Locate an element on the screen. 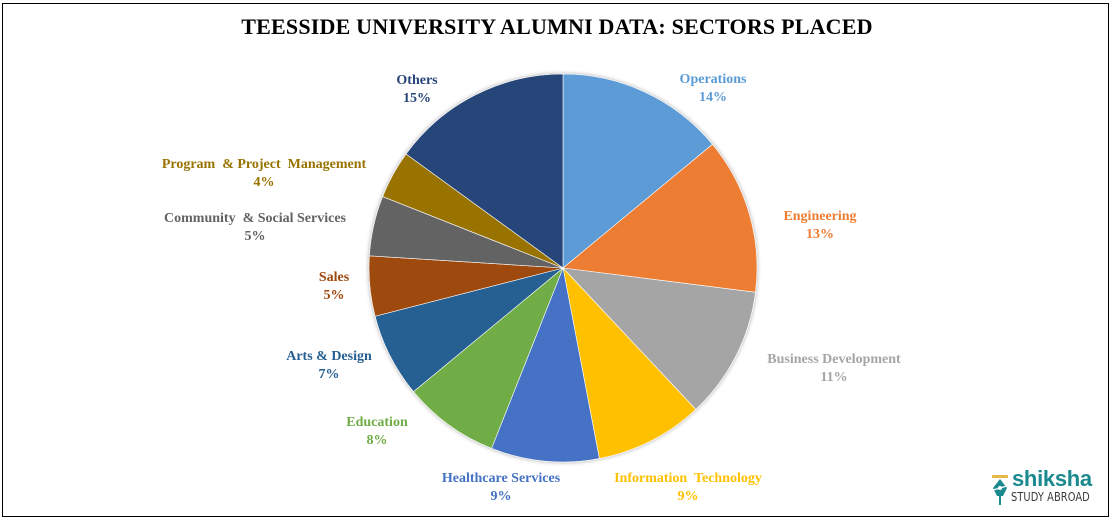 Image resolution: width=1114 pixels, height=523 pixels. pie-slice-operations is located at coordinates (637, 171).